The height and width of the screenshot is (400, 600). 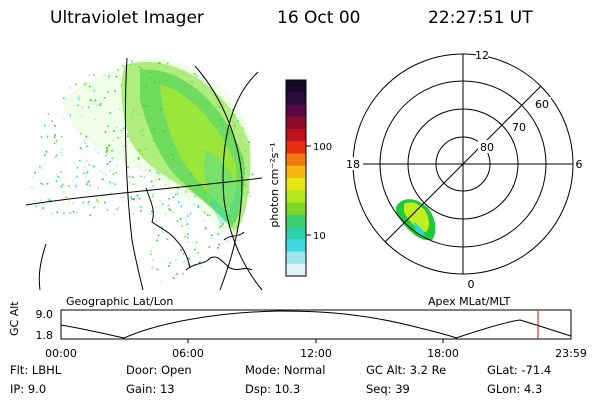 I want to click on date-label: 16 Oct 00, so click(x=319, y=18).